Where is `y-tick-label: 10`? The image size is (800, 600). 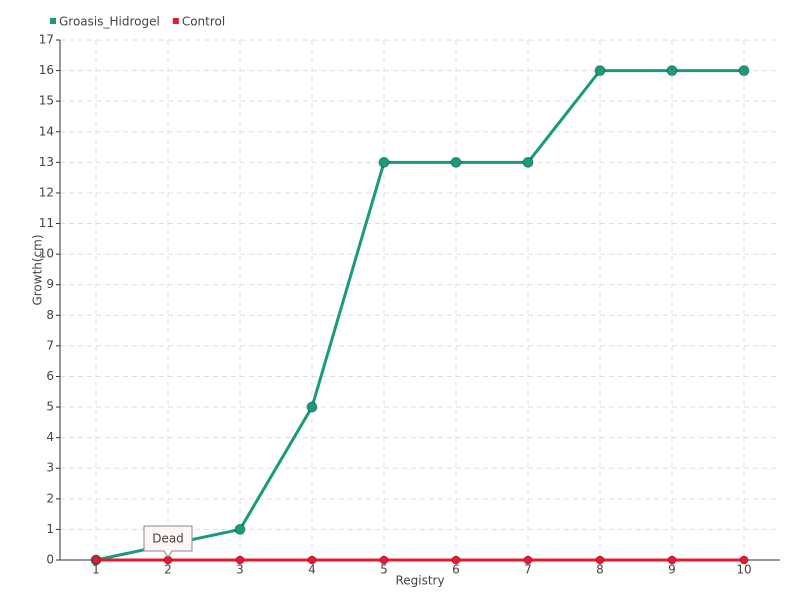
y-tick-label: 10 is located at coordinates (46, 254).